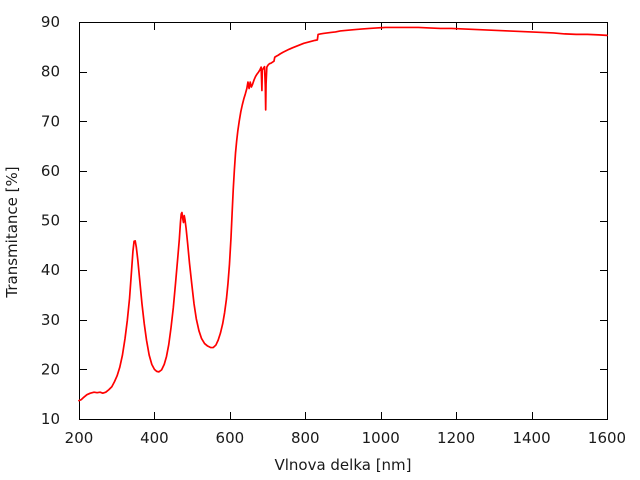 The width and height of the screenshot is (640, 480). I want to click on y-axis-title: Transmitance [%], so click(12, 232).